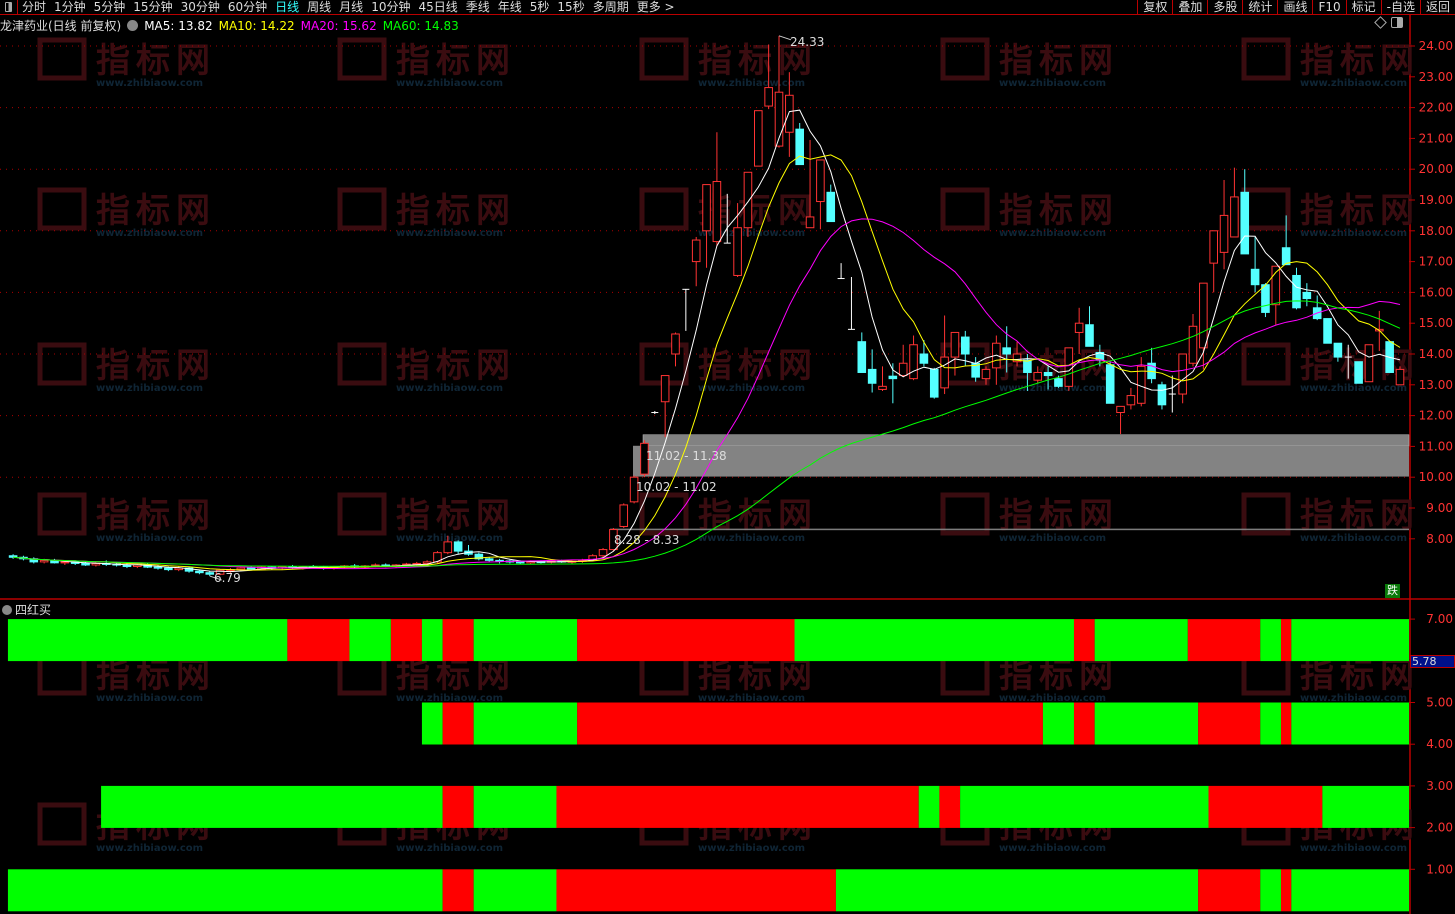 This screenshot has width=1455, height=914. What do you see at coordinates (610, 7) in the screenshot?
I see `tab-period: 多周期` at bounding box center [610, 7].